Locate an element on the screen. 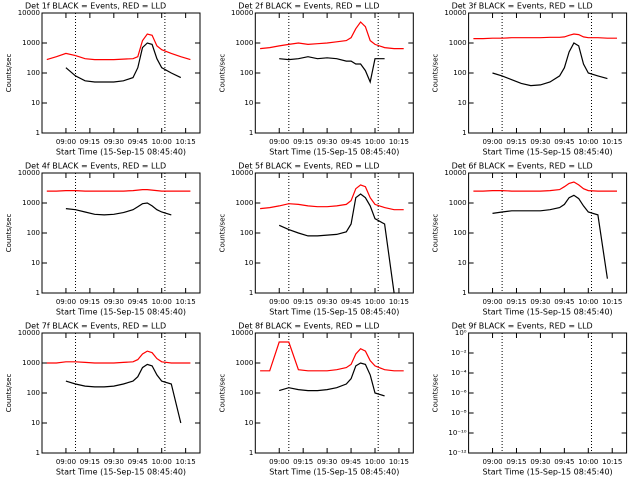 Image resolution: width=640 pixels, height=480 pixels. chart-title: Det 7f BLACK = Events, RED = LLD is located at coordinates (95, 326).